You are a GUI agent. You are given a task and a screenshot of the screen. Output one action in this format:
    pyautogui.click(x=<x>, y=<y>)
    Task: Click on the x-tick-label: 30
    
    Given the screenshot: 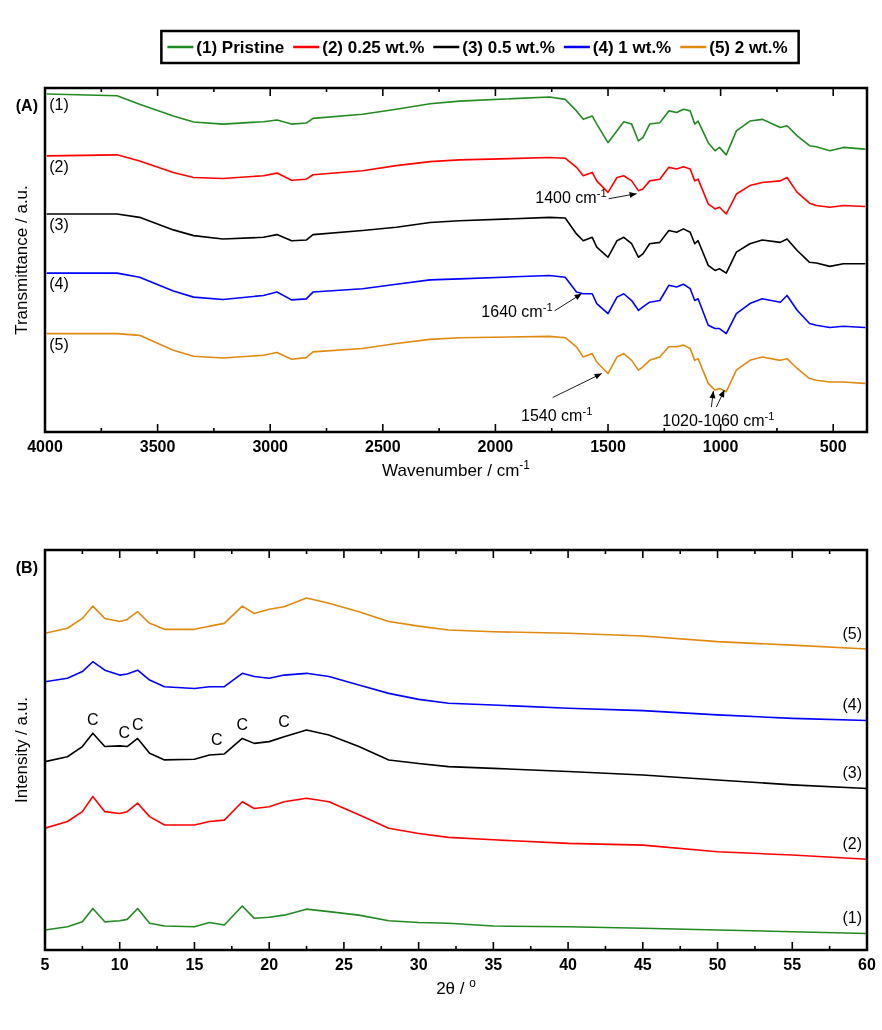 What is the action you would take?
    pyautogui.click(x=418, y=964)
    